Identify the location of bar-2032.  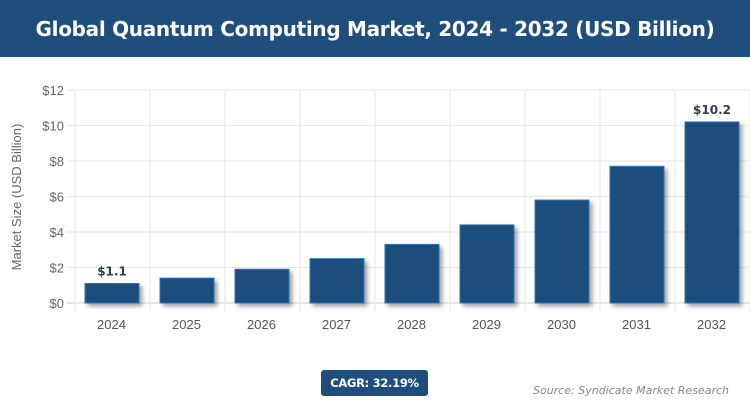
(712, 212).